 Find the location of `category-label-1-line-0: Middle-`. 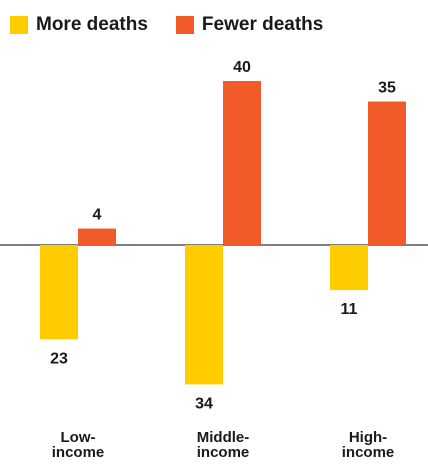

category-label-1-line-0: Middle- is located at coordinates (223, 437).